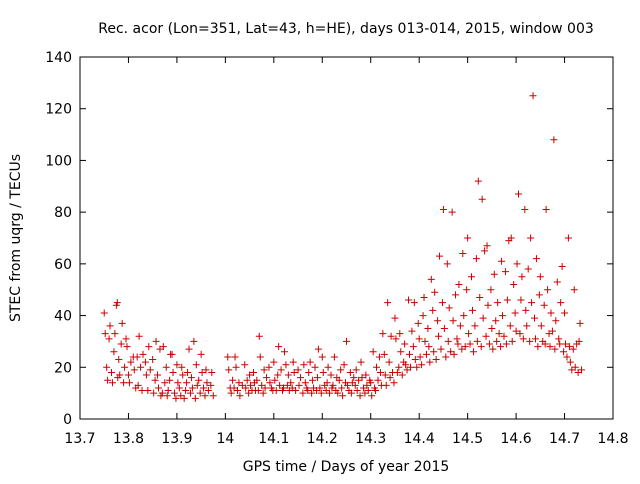 This screenshot has height=484, width=640. I want to click on y-tick-label: 20, so click(63, 368).